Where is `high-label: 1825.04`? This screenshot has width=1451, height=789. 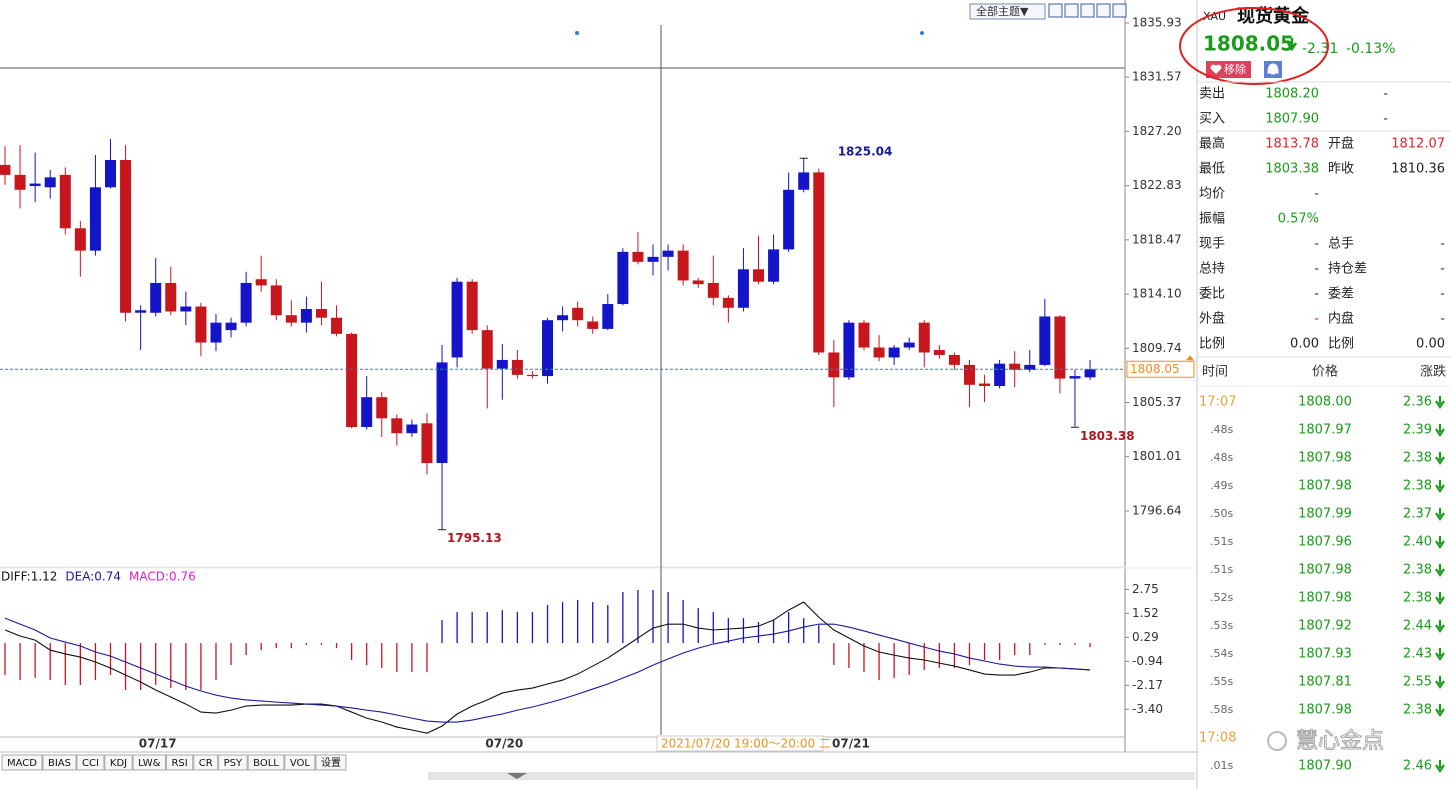 high-label: 1825.04 is located at coordinates (865, 152).